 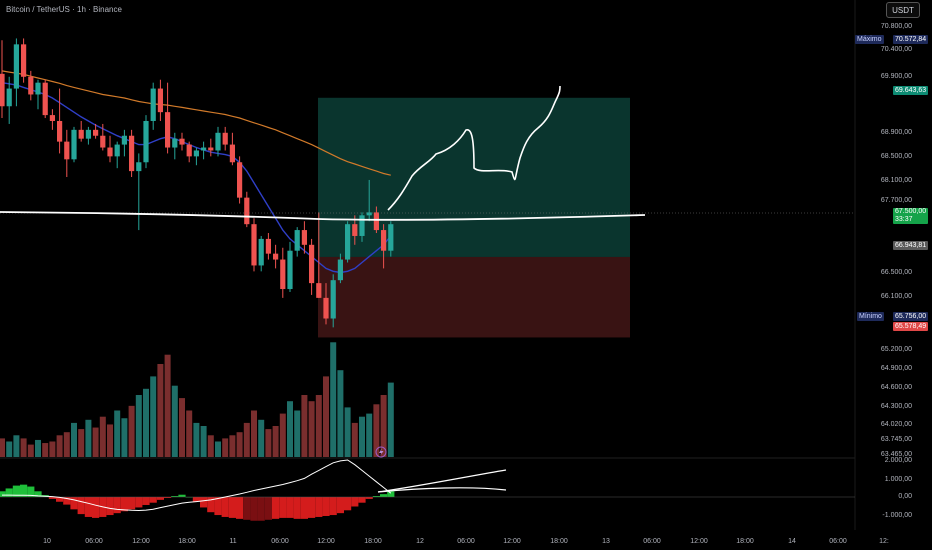 I want to click on price-tick: 66.100,00, so click(x=896, y=296).